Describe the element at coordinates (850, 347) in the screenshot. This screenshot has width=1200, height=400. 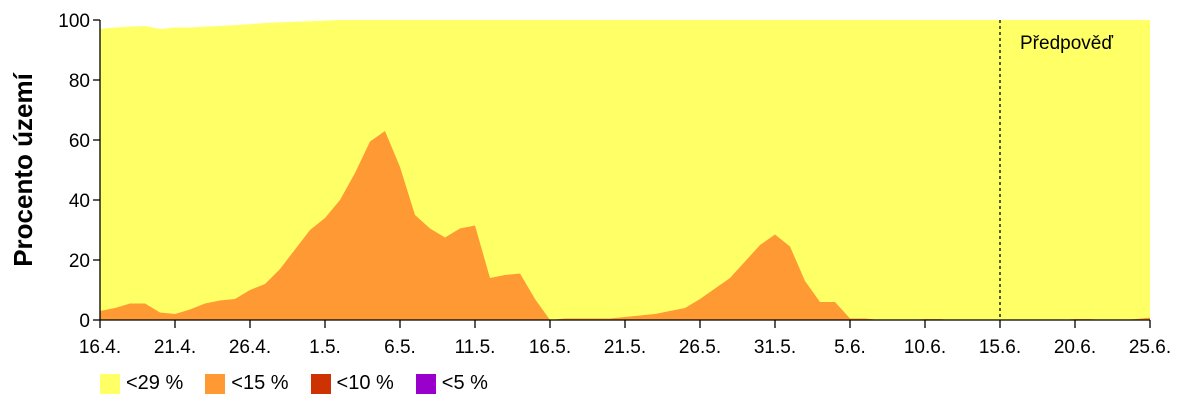
I see `x-tick-label-11: 5.6.` at that location.